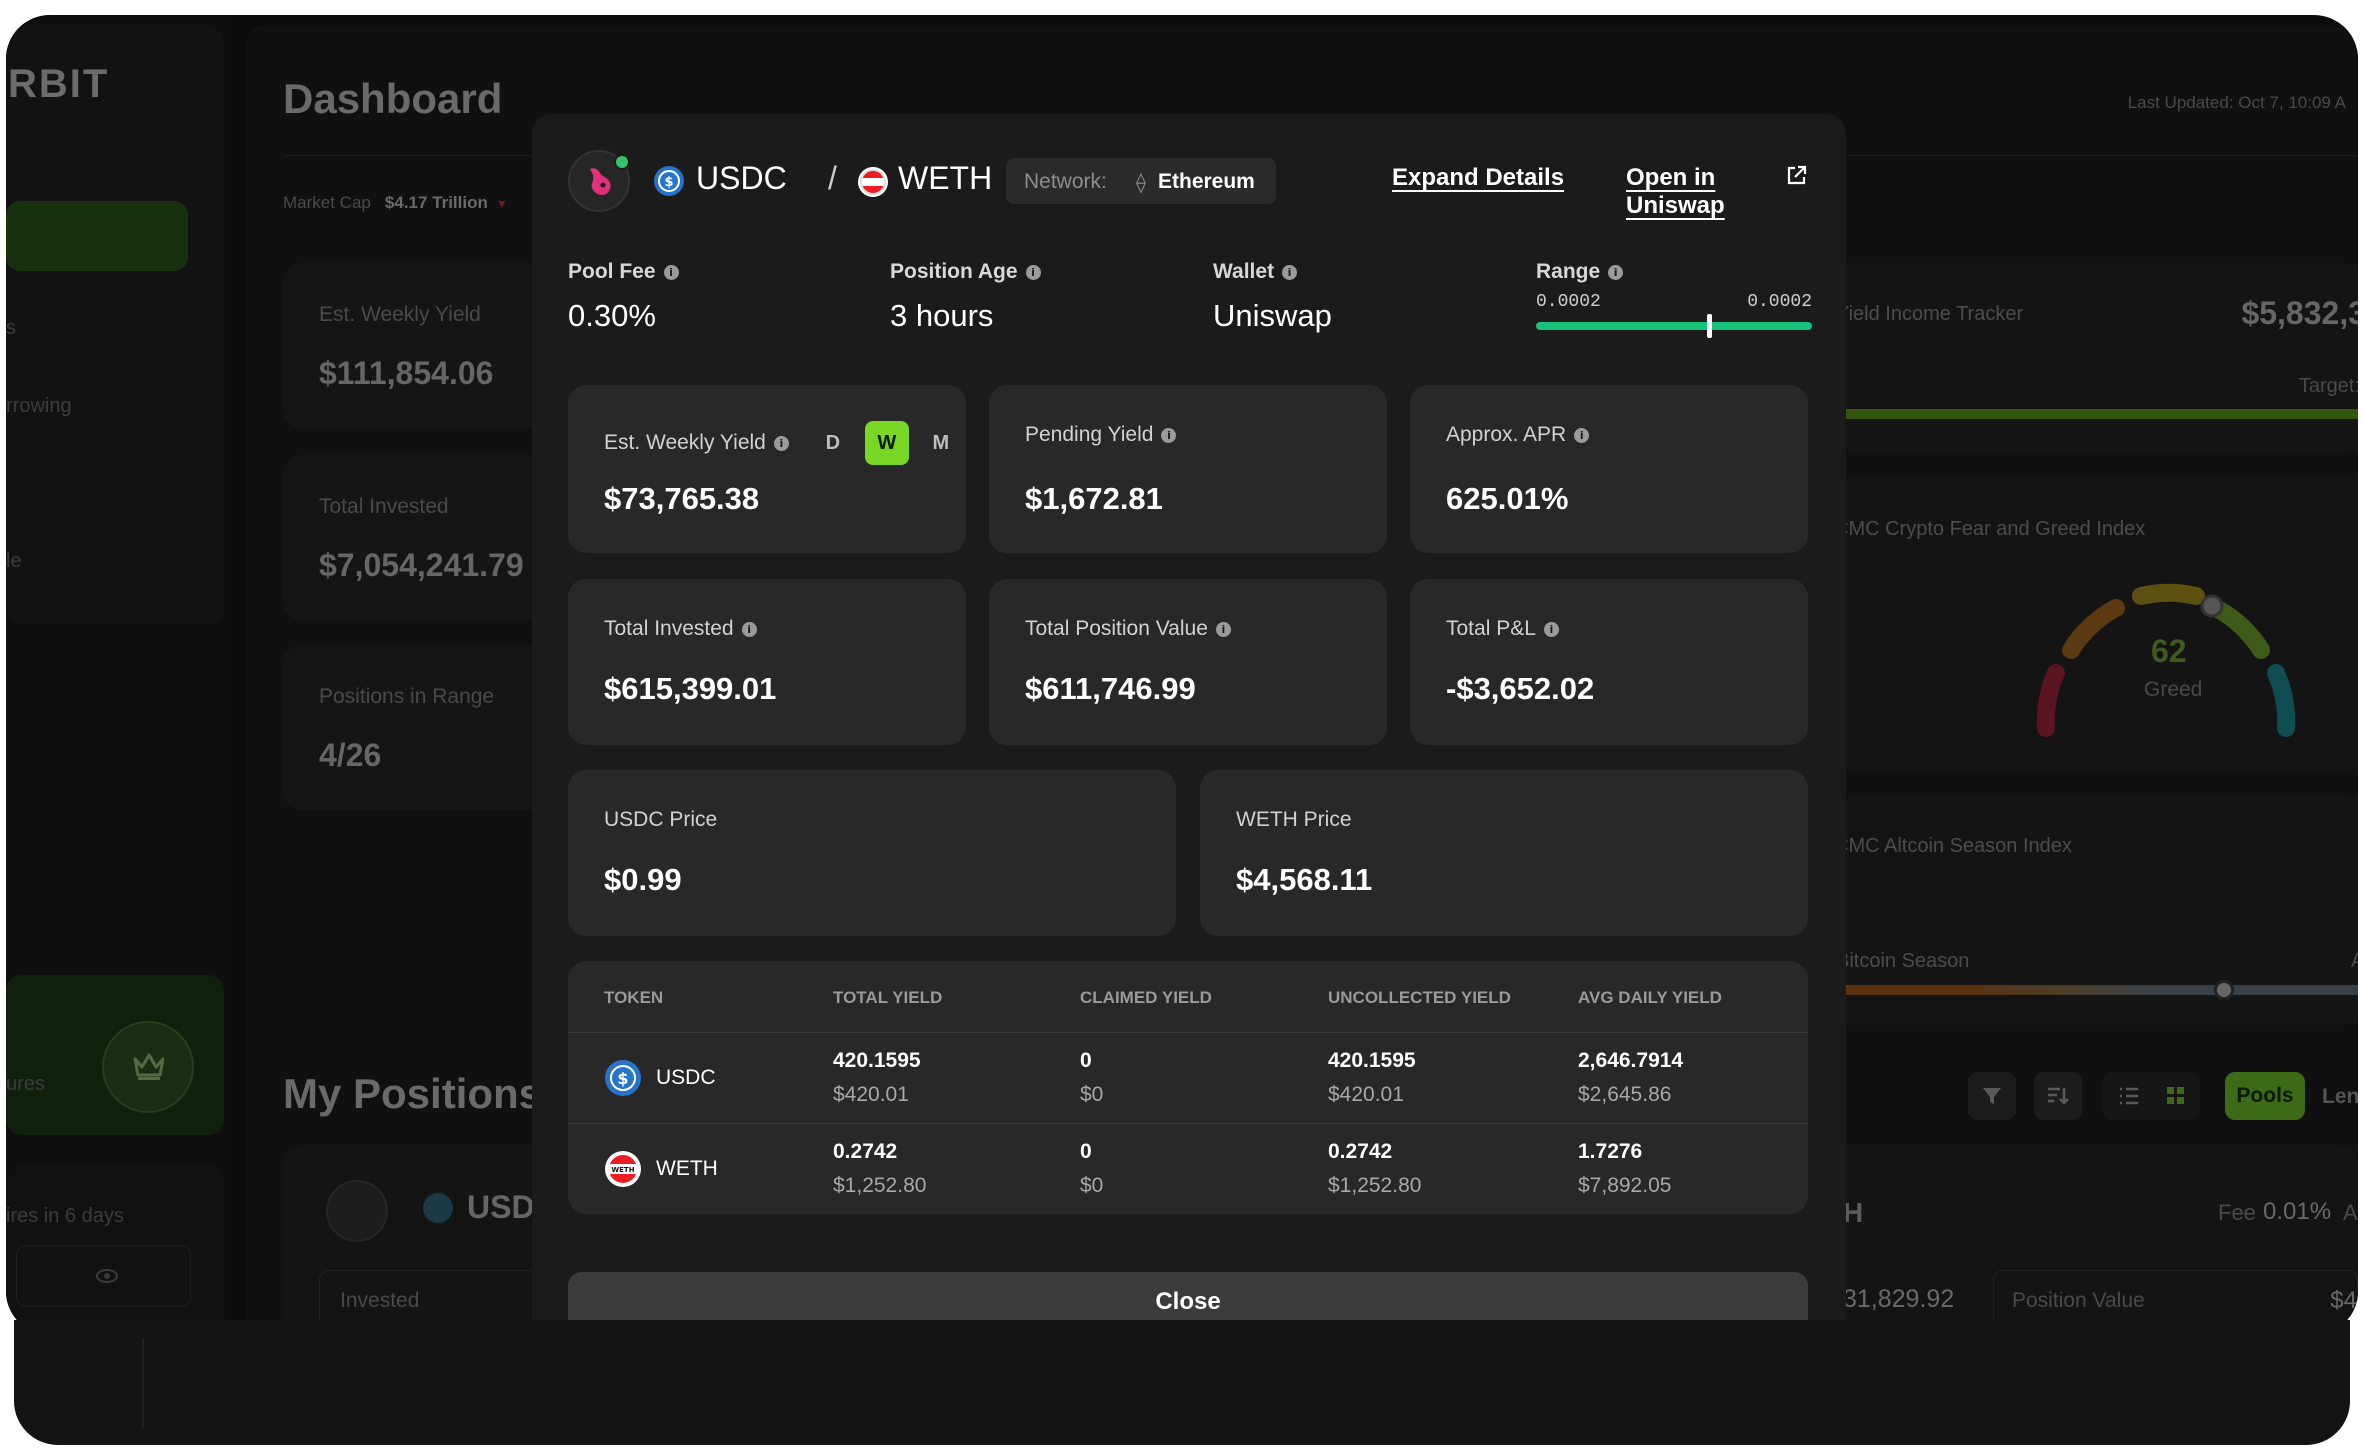  I want to click on sort-icon, so click(2058, 1096).